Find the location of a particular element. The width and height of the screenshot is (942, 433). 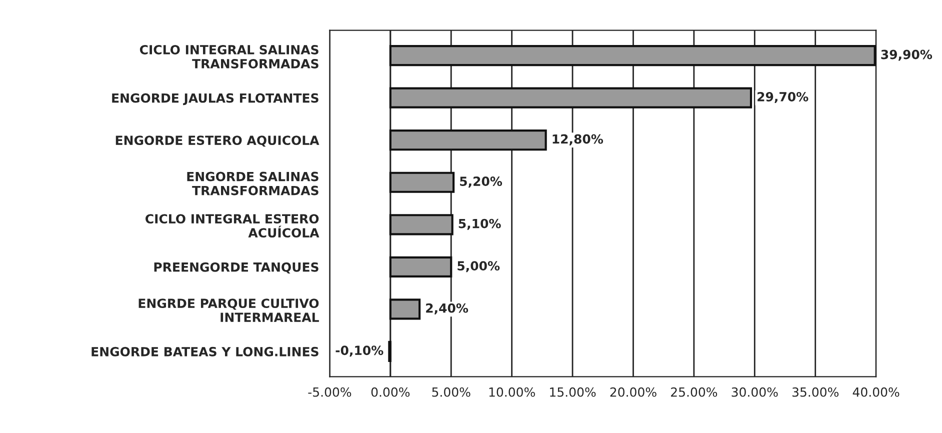

data-label: 12,80% is located at coordinates (578, 140).